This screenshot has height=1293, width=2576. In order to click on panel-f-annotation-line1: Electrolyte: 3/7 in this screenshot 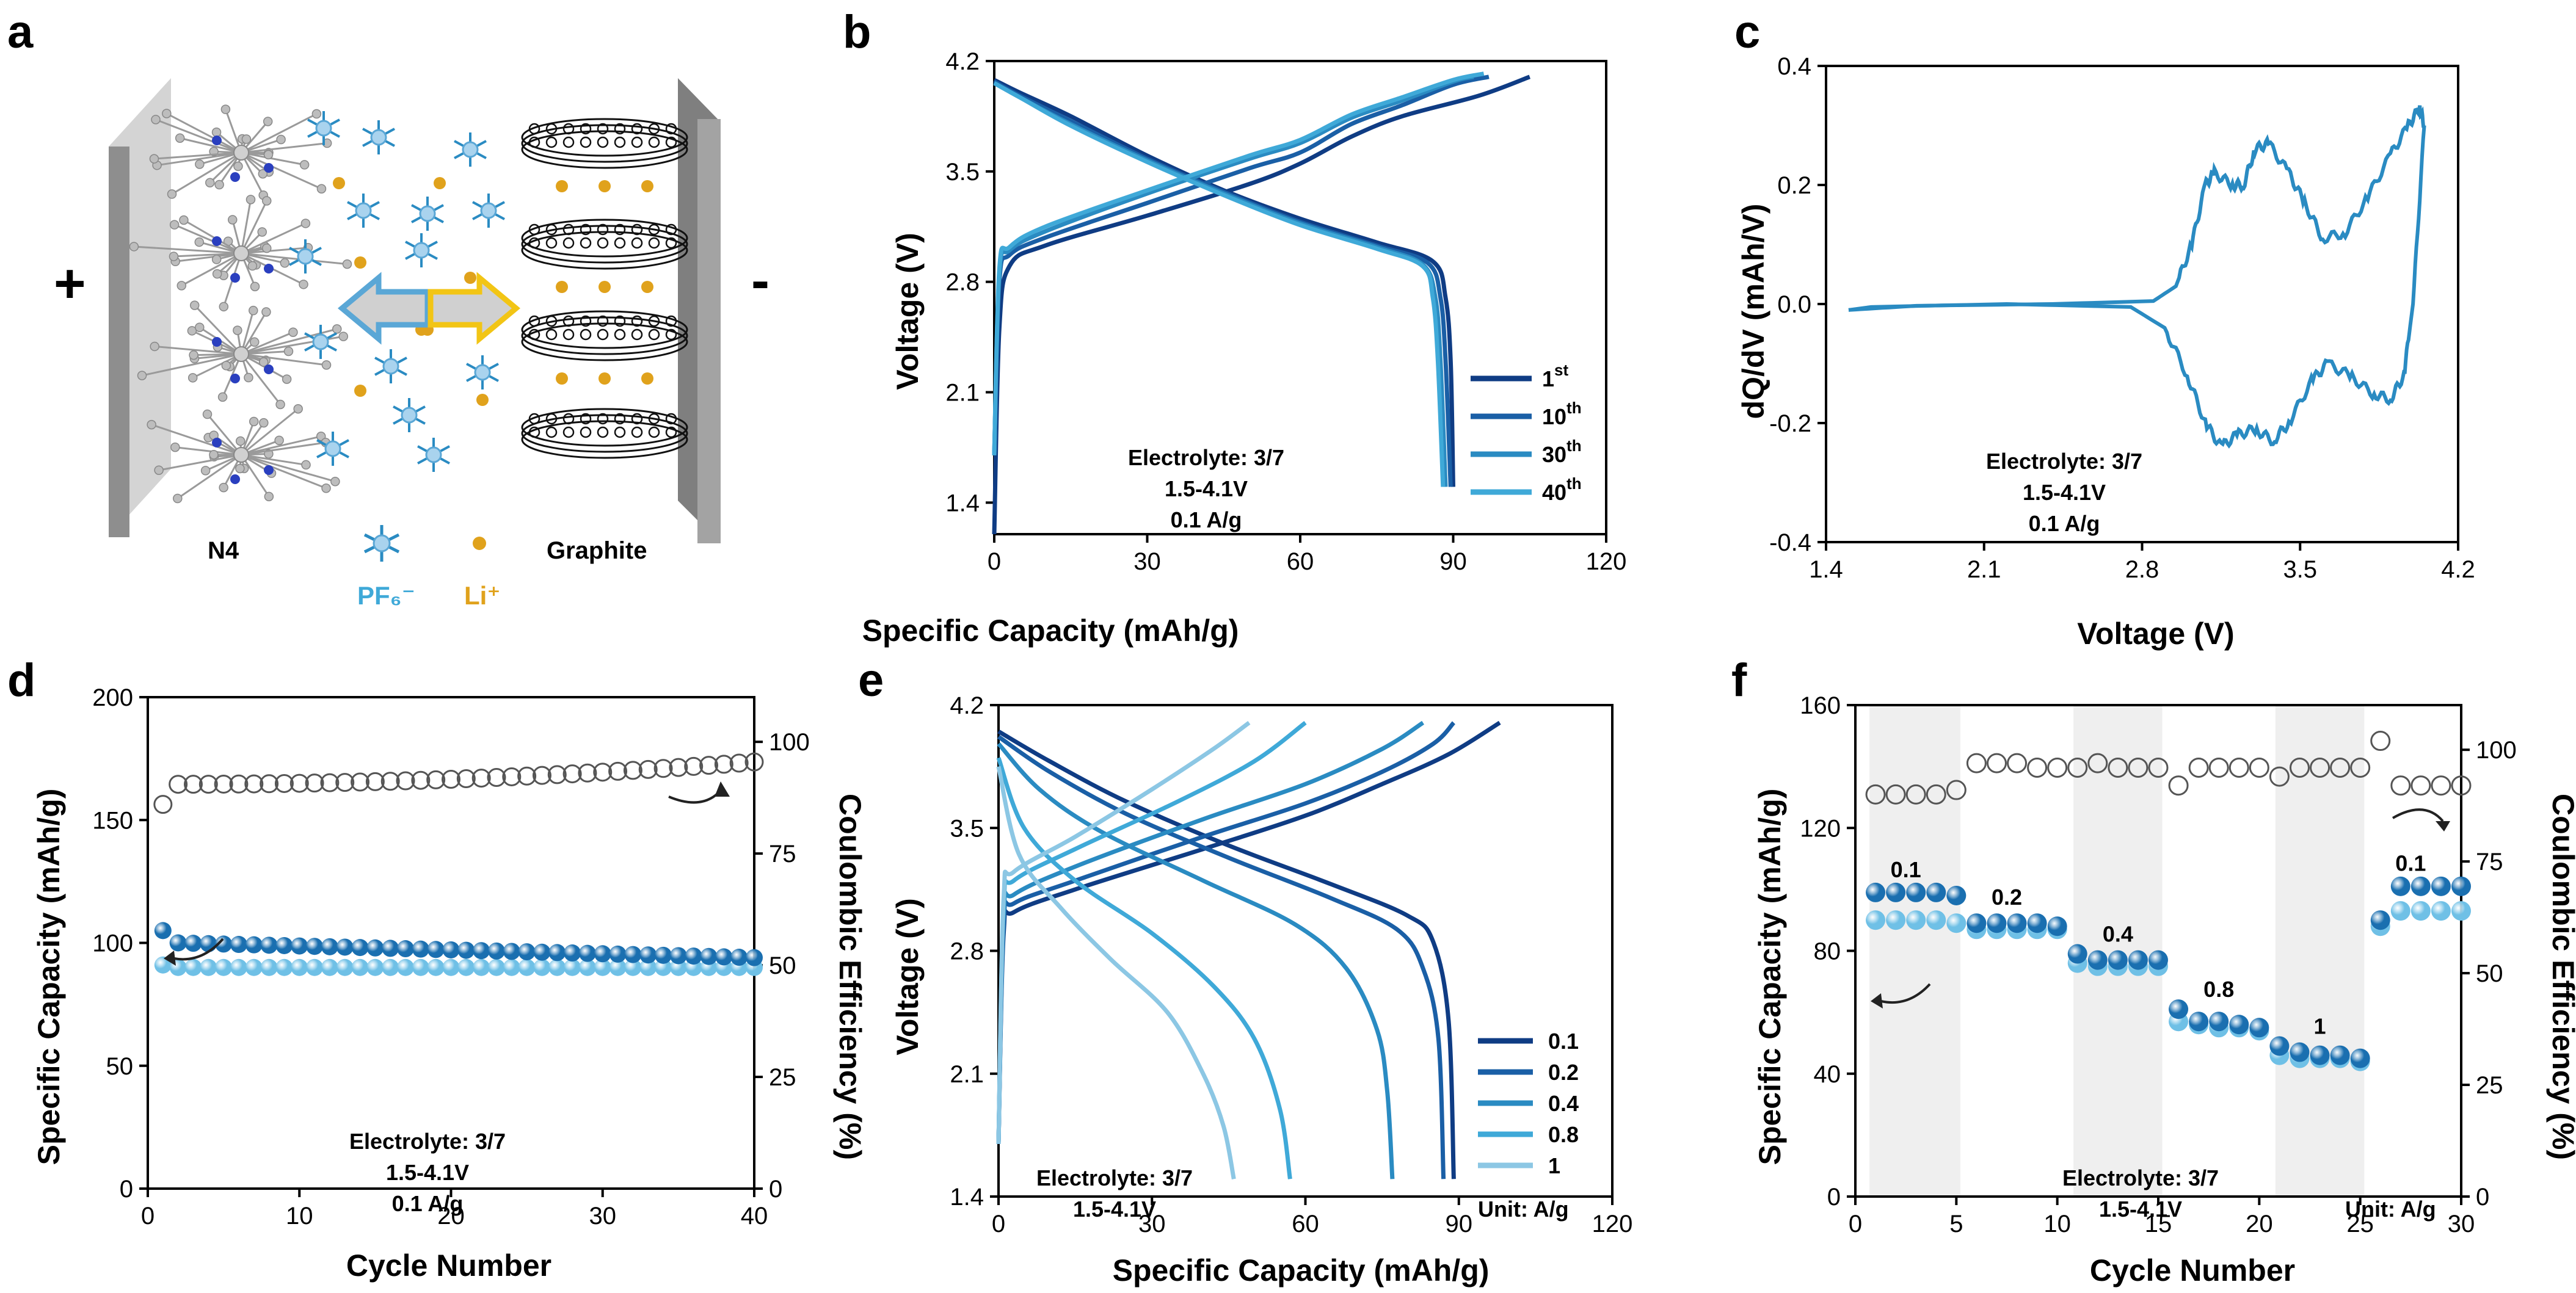, I will do `click(2140, 1177)`.